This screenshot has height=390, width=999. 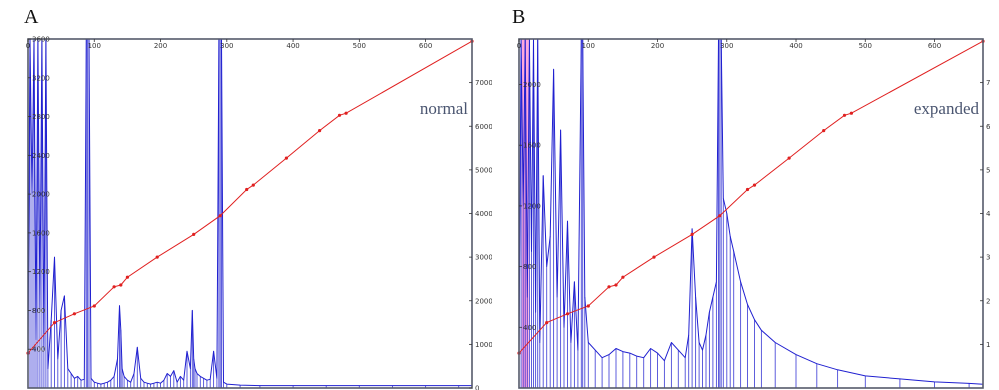 What do you see at coordinates (41, 156) in the screenshot?
I see `y-left-tick-label: 2400` at bounding box center [41, 156].